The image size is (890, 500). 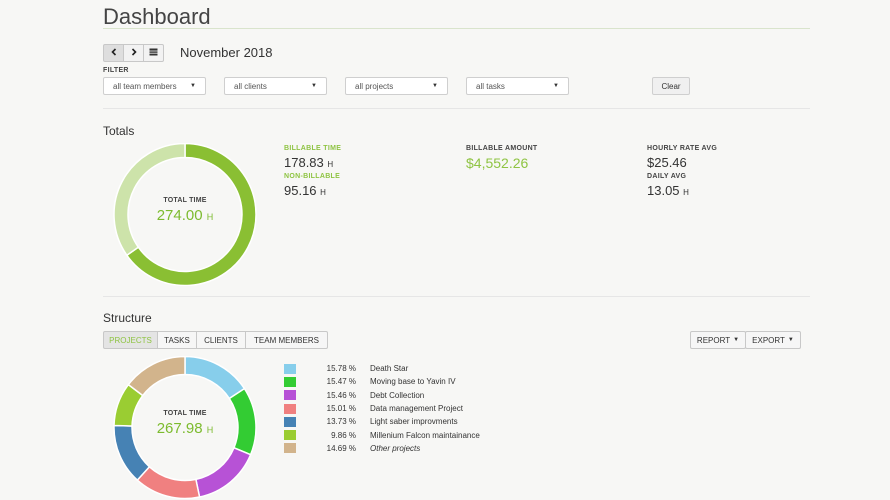 What do you see at coordinates (119, 131) in the screenshot?
I see `totals-title: Totals` at bounding box center [119, 131].